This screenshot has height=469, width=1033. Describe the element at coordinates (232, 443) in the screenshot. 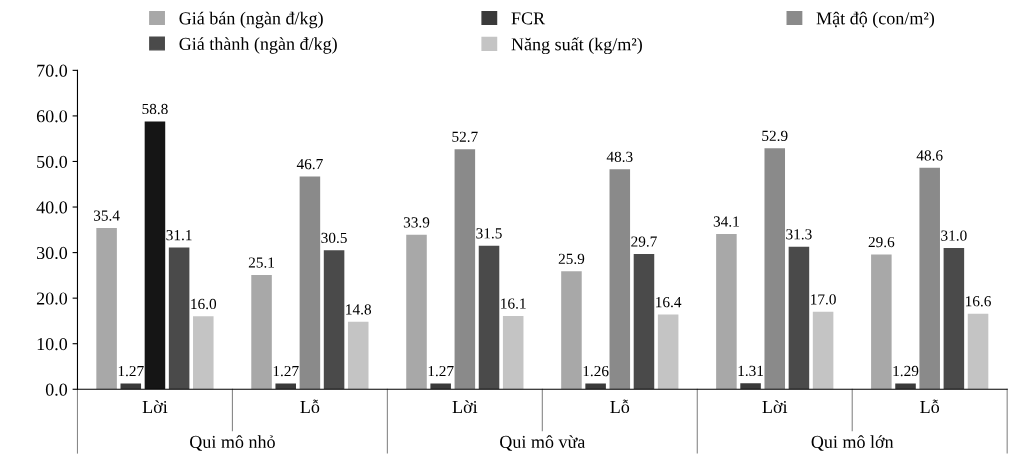

I see `text: Qui mô nhỏ` at that location.